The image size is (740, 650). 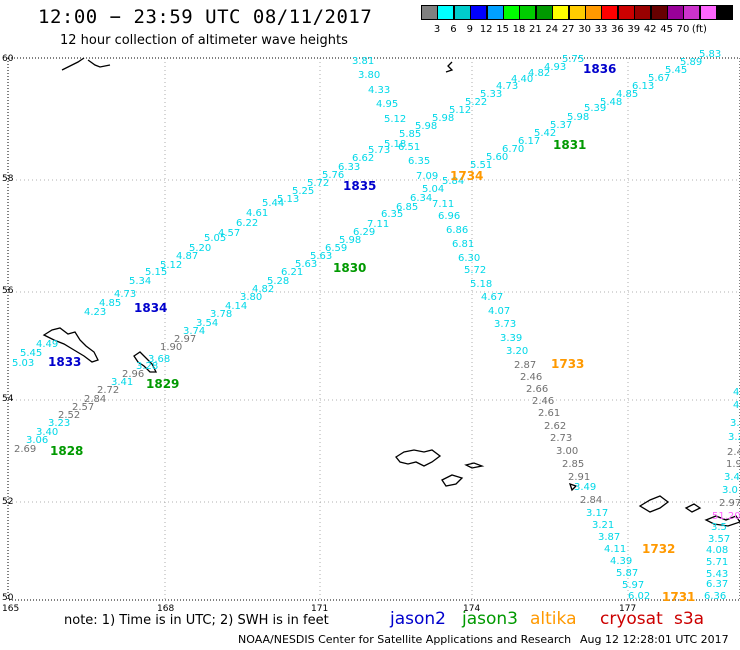 I want to click on wave-height-value: 5.84, so click(x=453, y=181).